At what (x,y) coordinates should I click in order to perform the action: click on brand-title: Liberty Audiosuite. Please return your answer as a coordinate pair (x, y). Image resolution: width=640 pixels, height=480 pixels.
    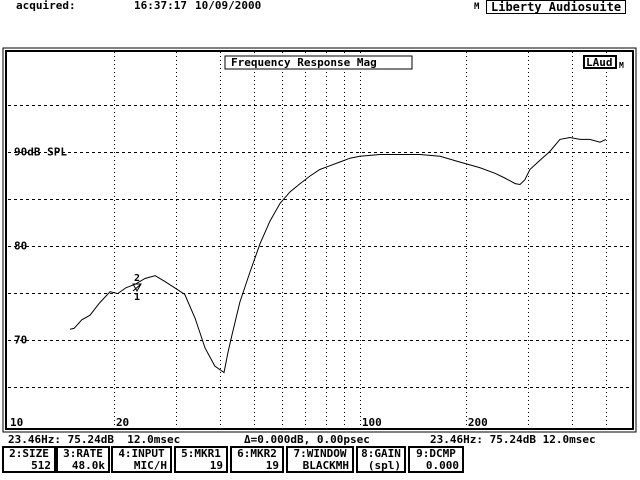
    Looking at the image, I should click on (556, 7).